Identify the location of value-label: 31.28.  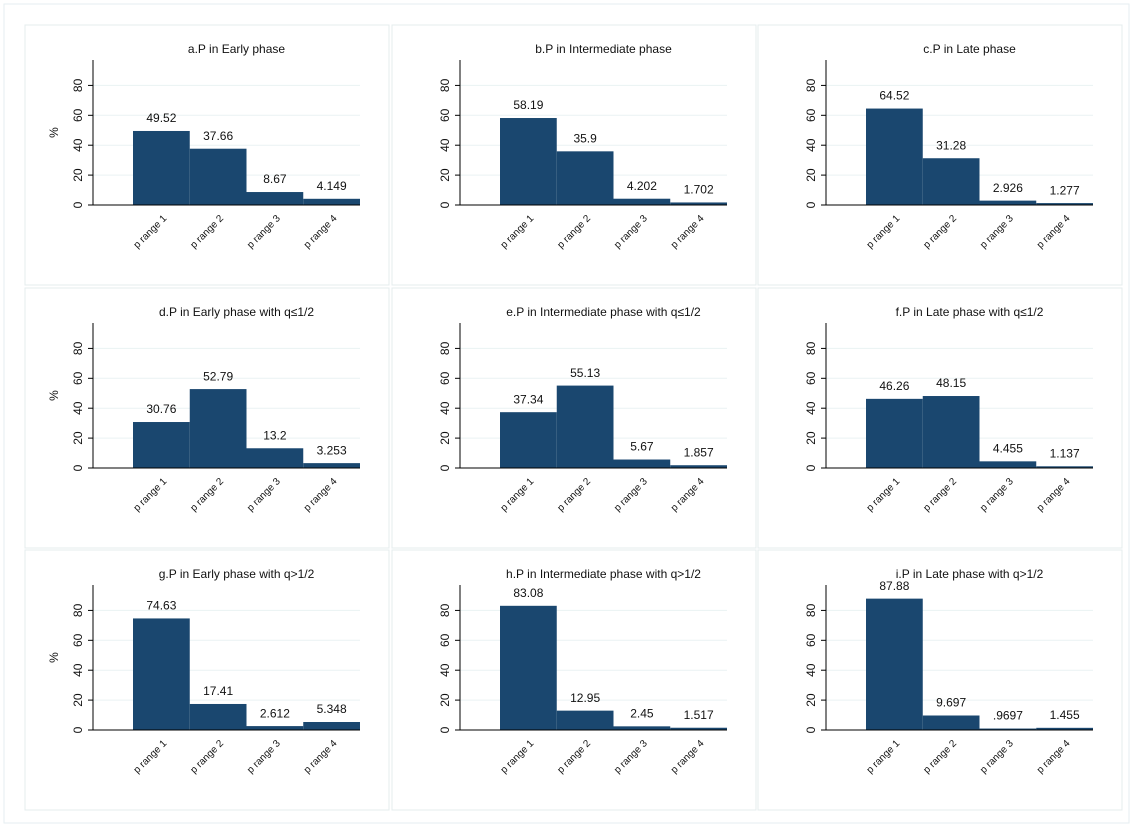
(951, 145).